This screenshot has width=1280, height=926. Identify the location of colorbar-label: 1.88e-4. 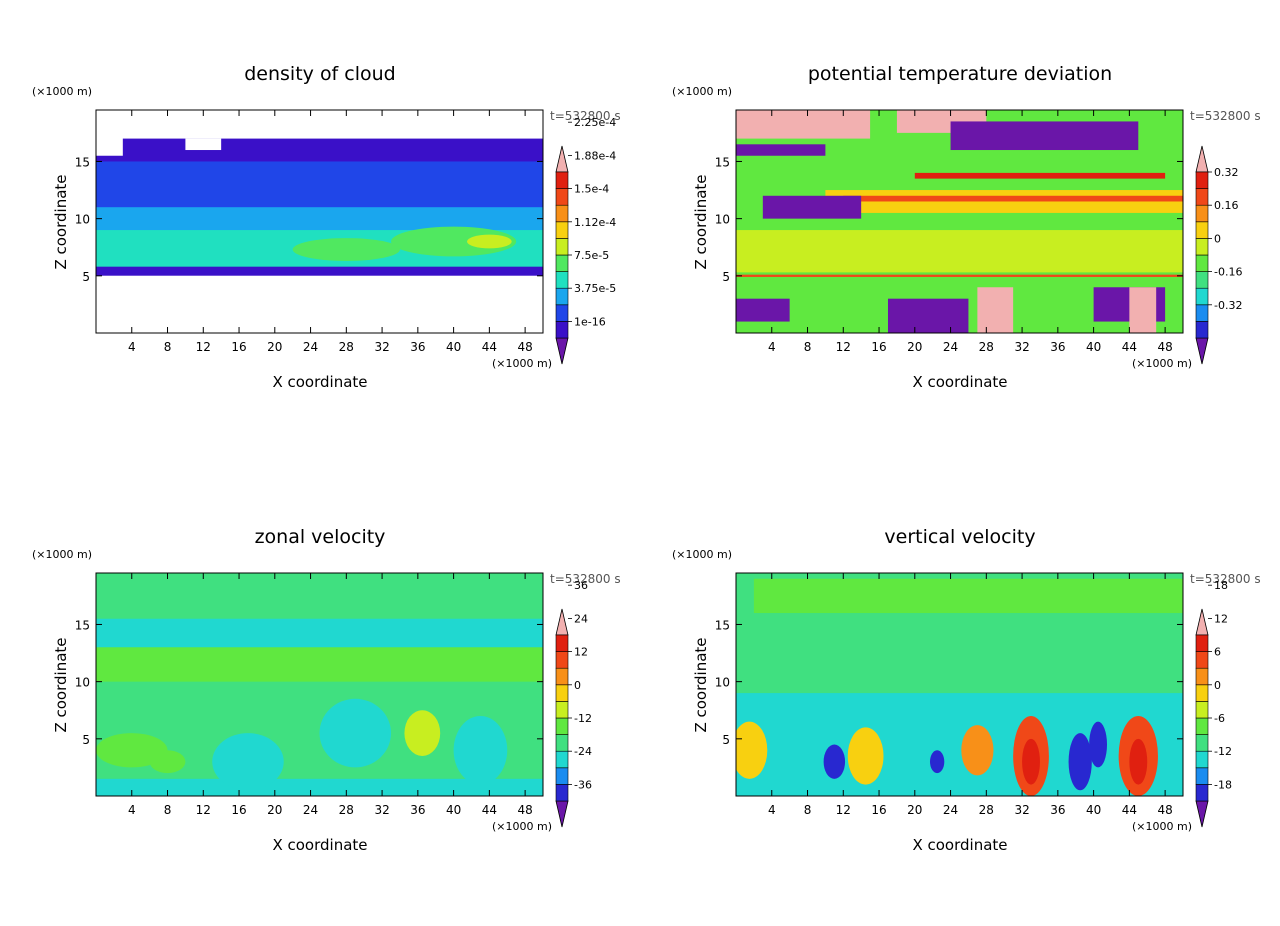
(595, 155).